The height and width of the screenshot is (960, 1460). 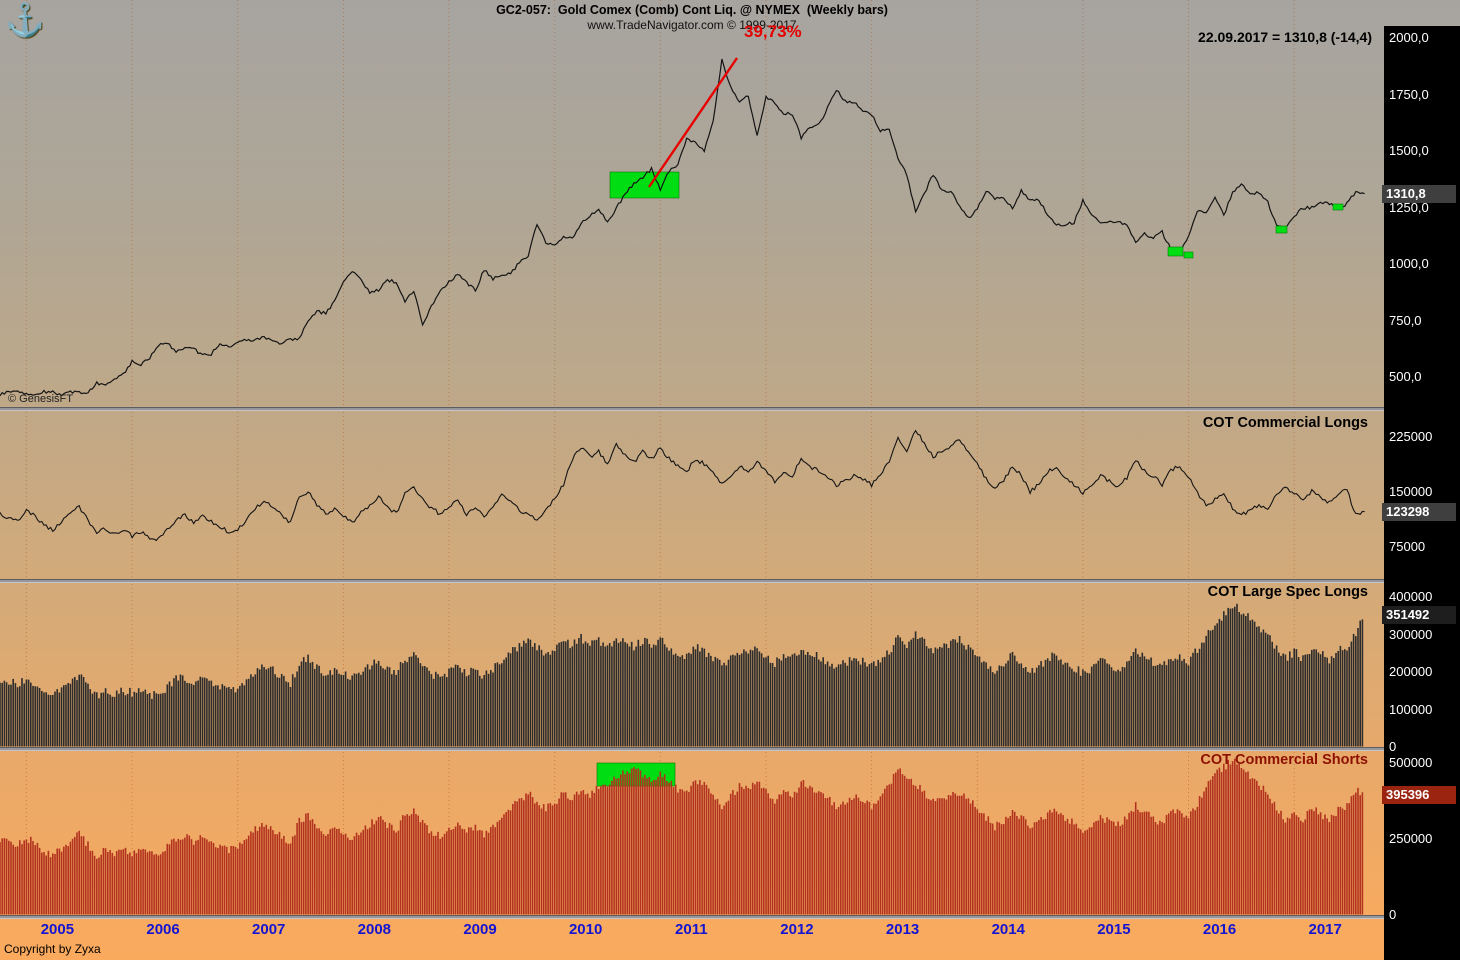 What do you see at coordinates (1338, 207) in the screenshot?
I see `green-highlight-mark` at bounding box center [1338, 207].